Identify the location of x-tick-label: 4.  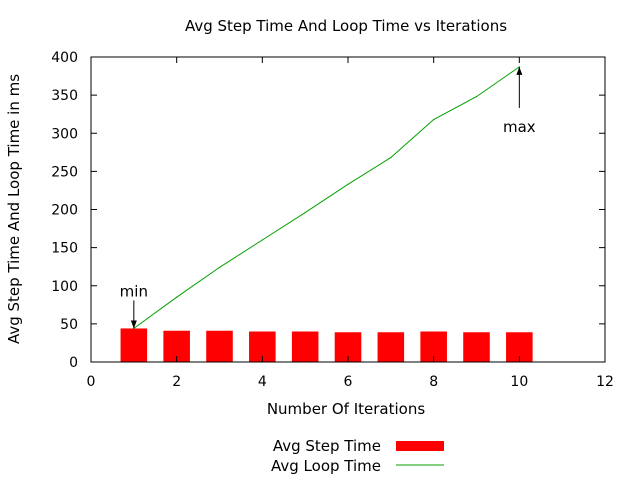
(262, 382).